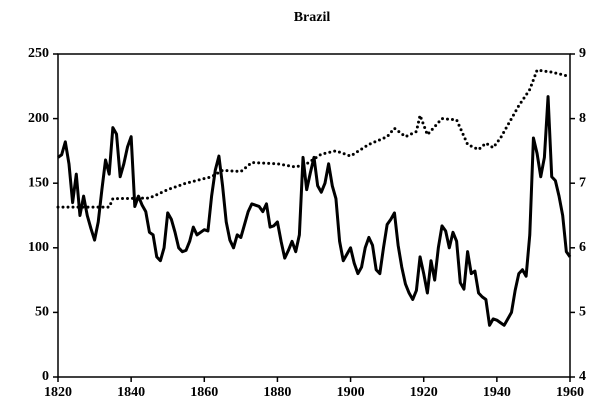 The height and width of the screenshot is (406, 602). Describe the element at coordinates (38, 53) in the screenshot. I see `y-tick-label: 250` at that location.